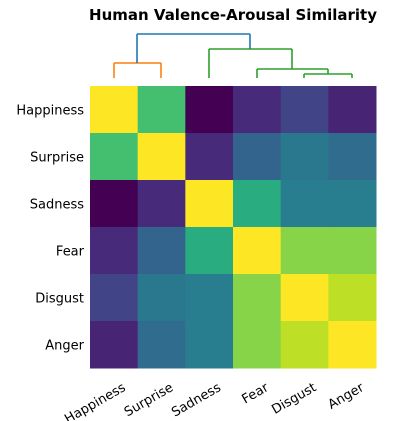 The image size is (415, 421). Describe the element at coordinates (57, 158) in the screenshot. I see `y-tick-label: Surprise` at that location.